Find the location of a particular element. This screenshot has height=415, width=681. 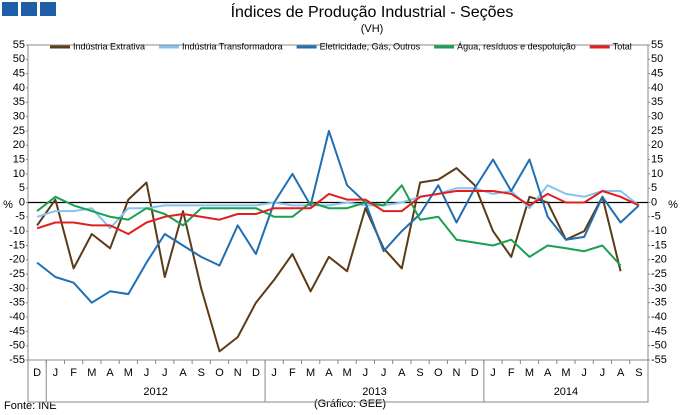

y2-tick-label: 25 is located at coordinates (657, 131).